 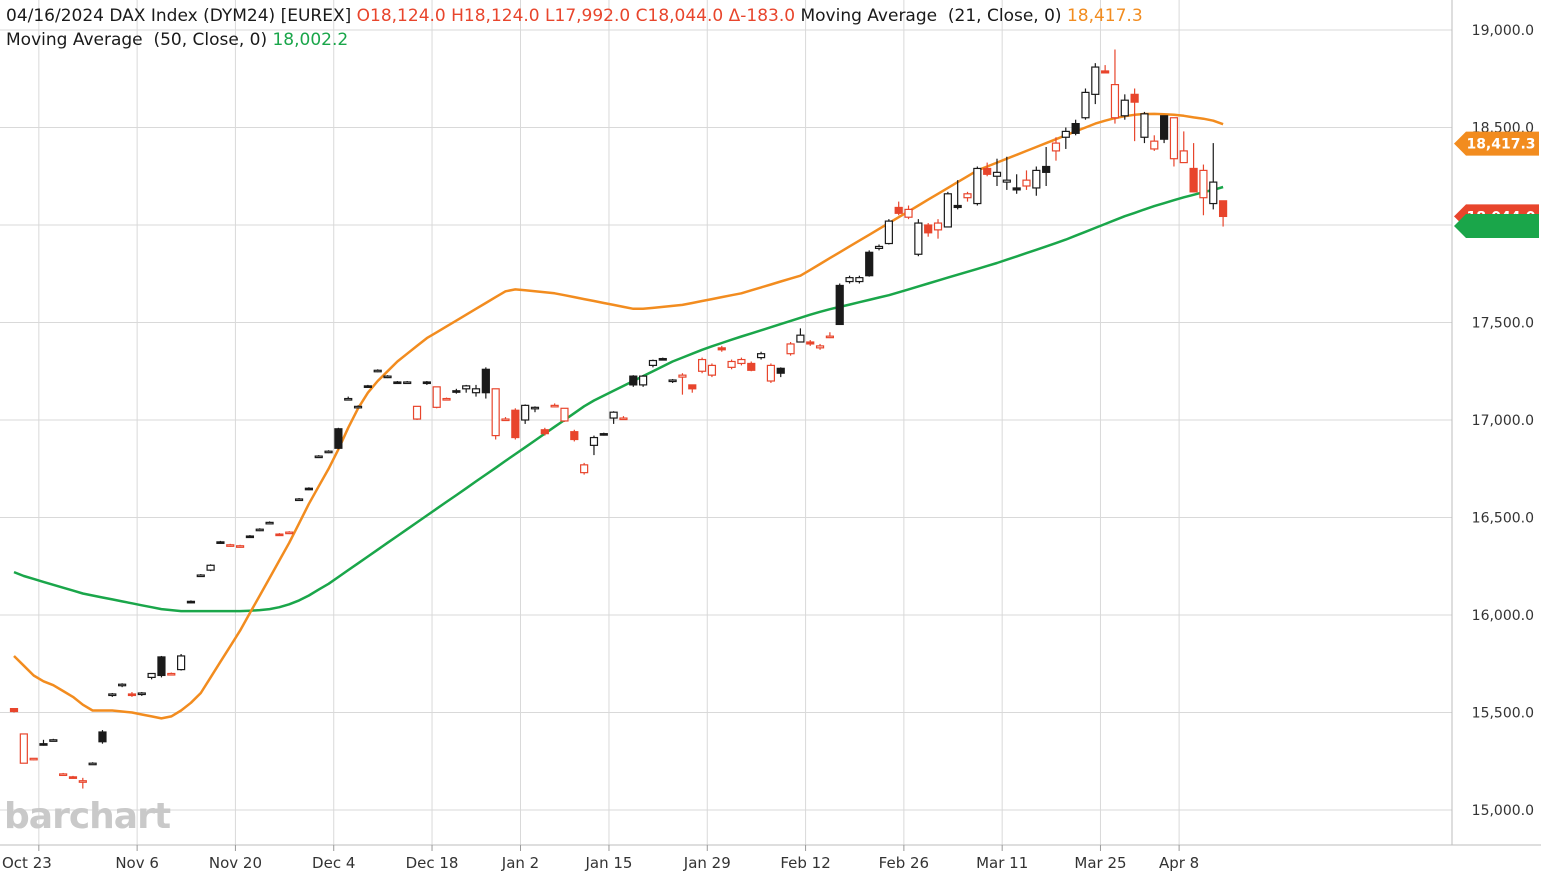 What do you see at coordinates (520, 863) in the screenshot?
I see `x-tick-label: Jan 2` at bounding box center [520, 863].